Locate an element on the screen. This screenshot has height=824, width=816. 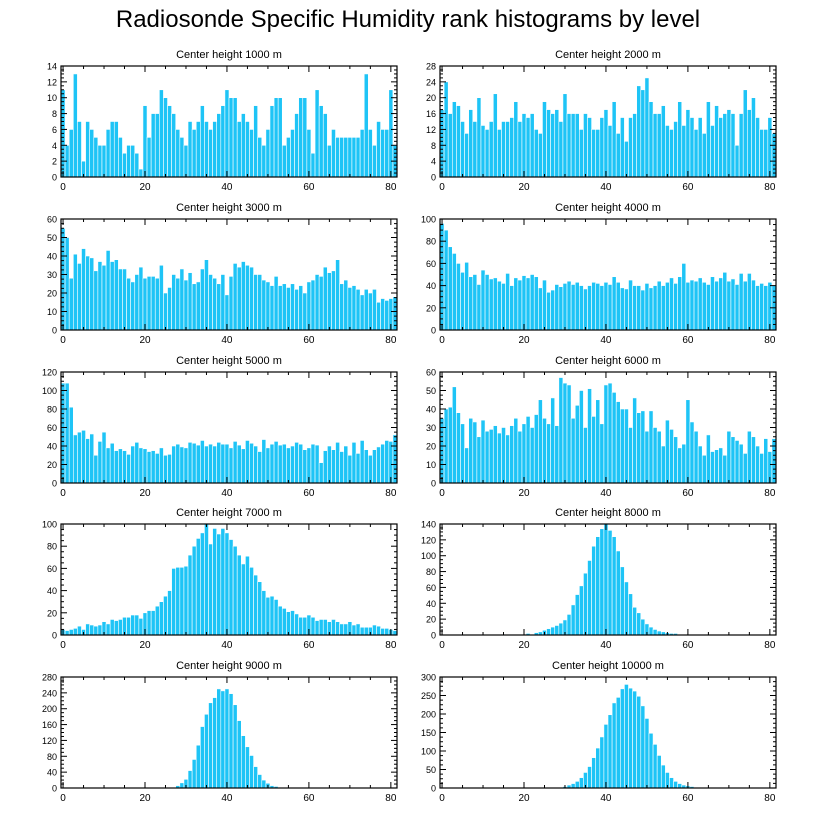
y-tick-label: 200 is located at coordinates (49, 709).